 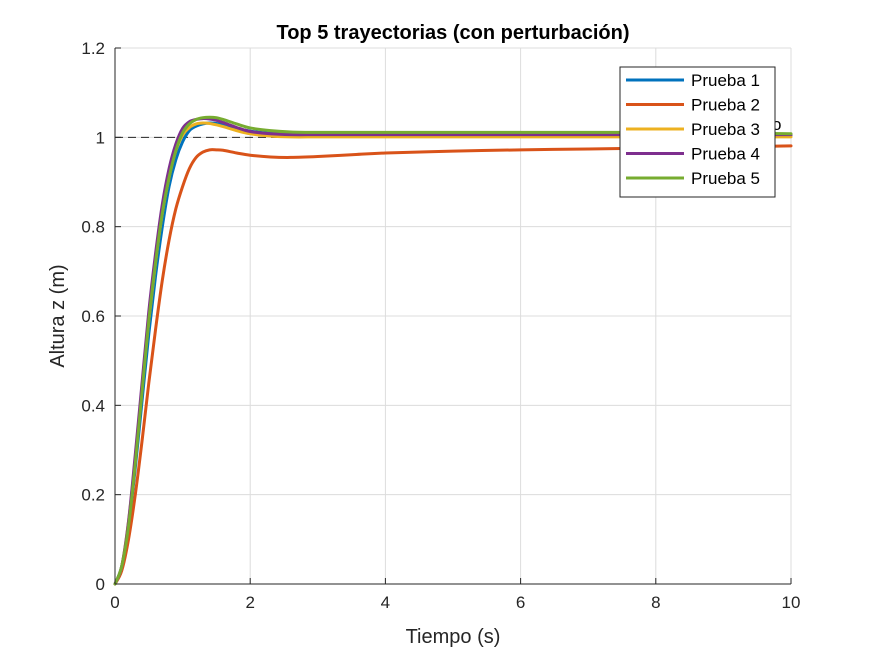 I want to click on legend: Prueba 1 Prueba 2 Prueba 3 Prueba 4 Prueba 5, so click(x=697, y=132).